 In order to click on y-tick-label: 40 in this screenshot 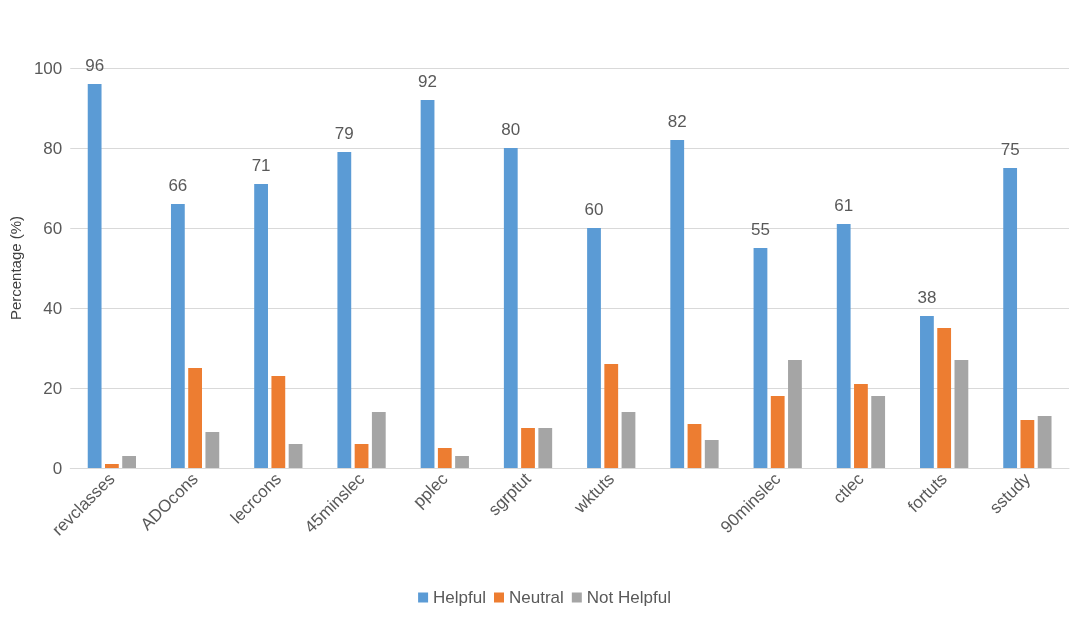, I will do `click(53, 308)`.